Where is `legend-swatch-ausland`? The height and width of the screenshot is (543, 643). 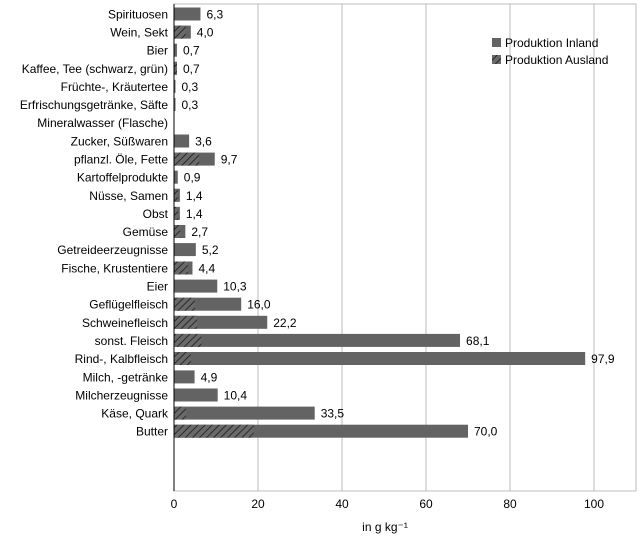
legend-swatch-ausland is located at coordinates (496, 59).